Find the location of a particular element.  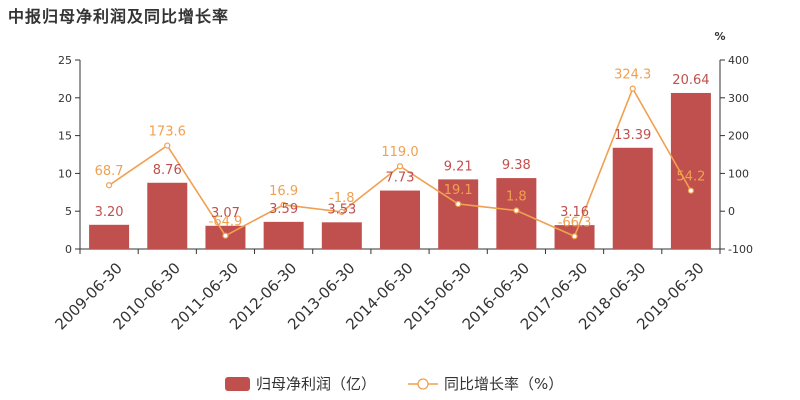

line-value-label: 119.0 is located at coordinates (399, 152).